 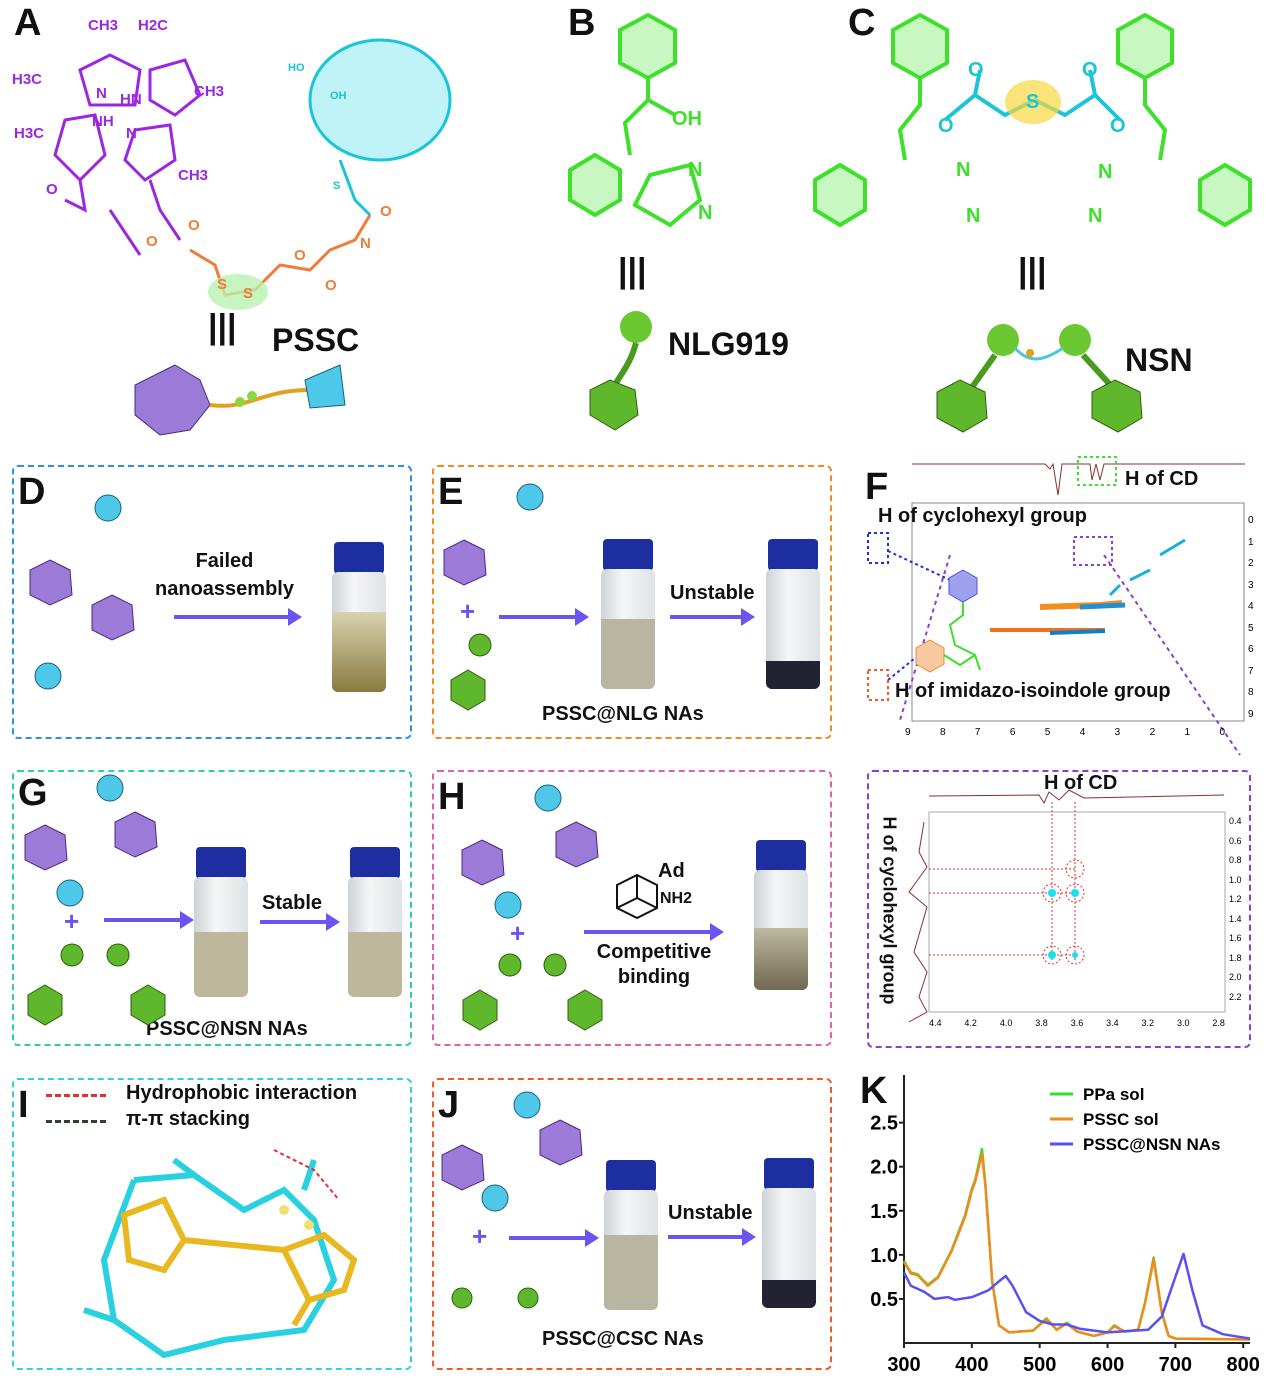 What do you see at coordinates (23, 1105) in the screenshot?
I see `panel-i-label: I` at bounding box center [23, 1105].